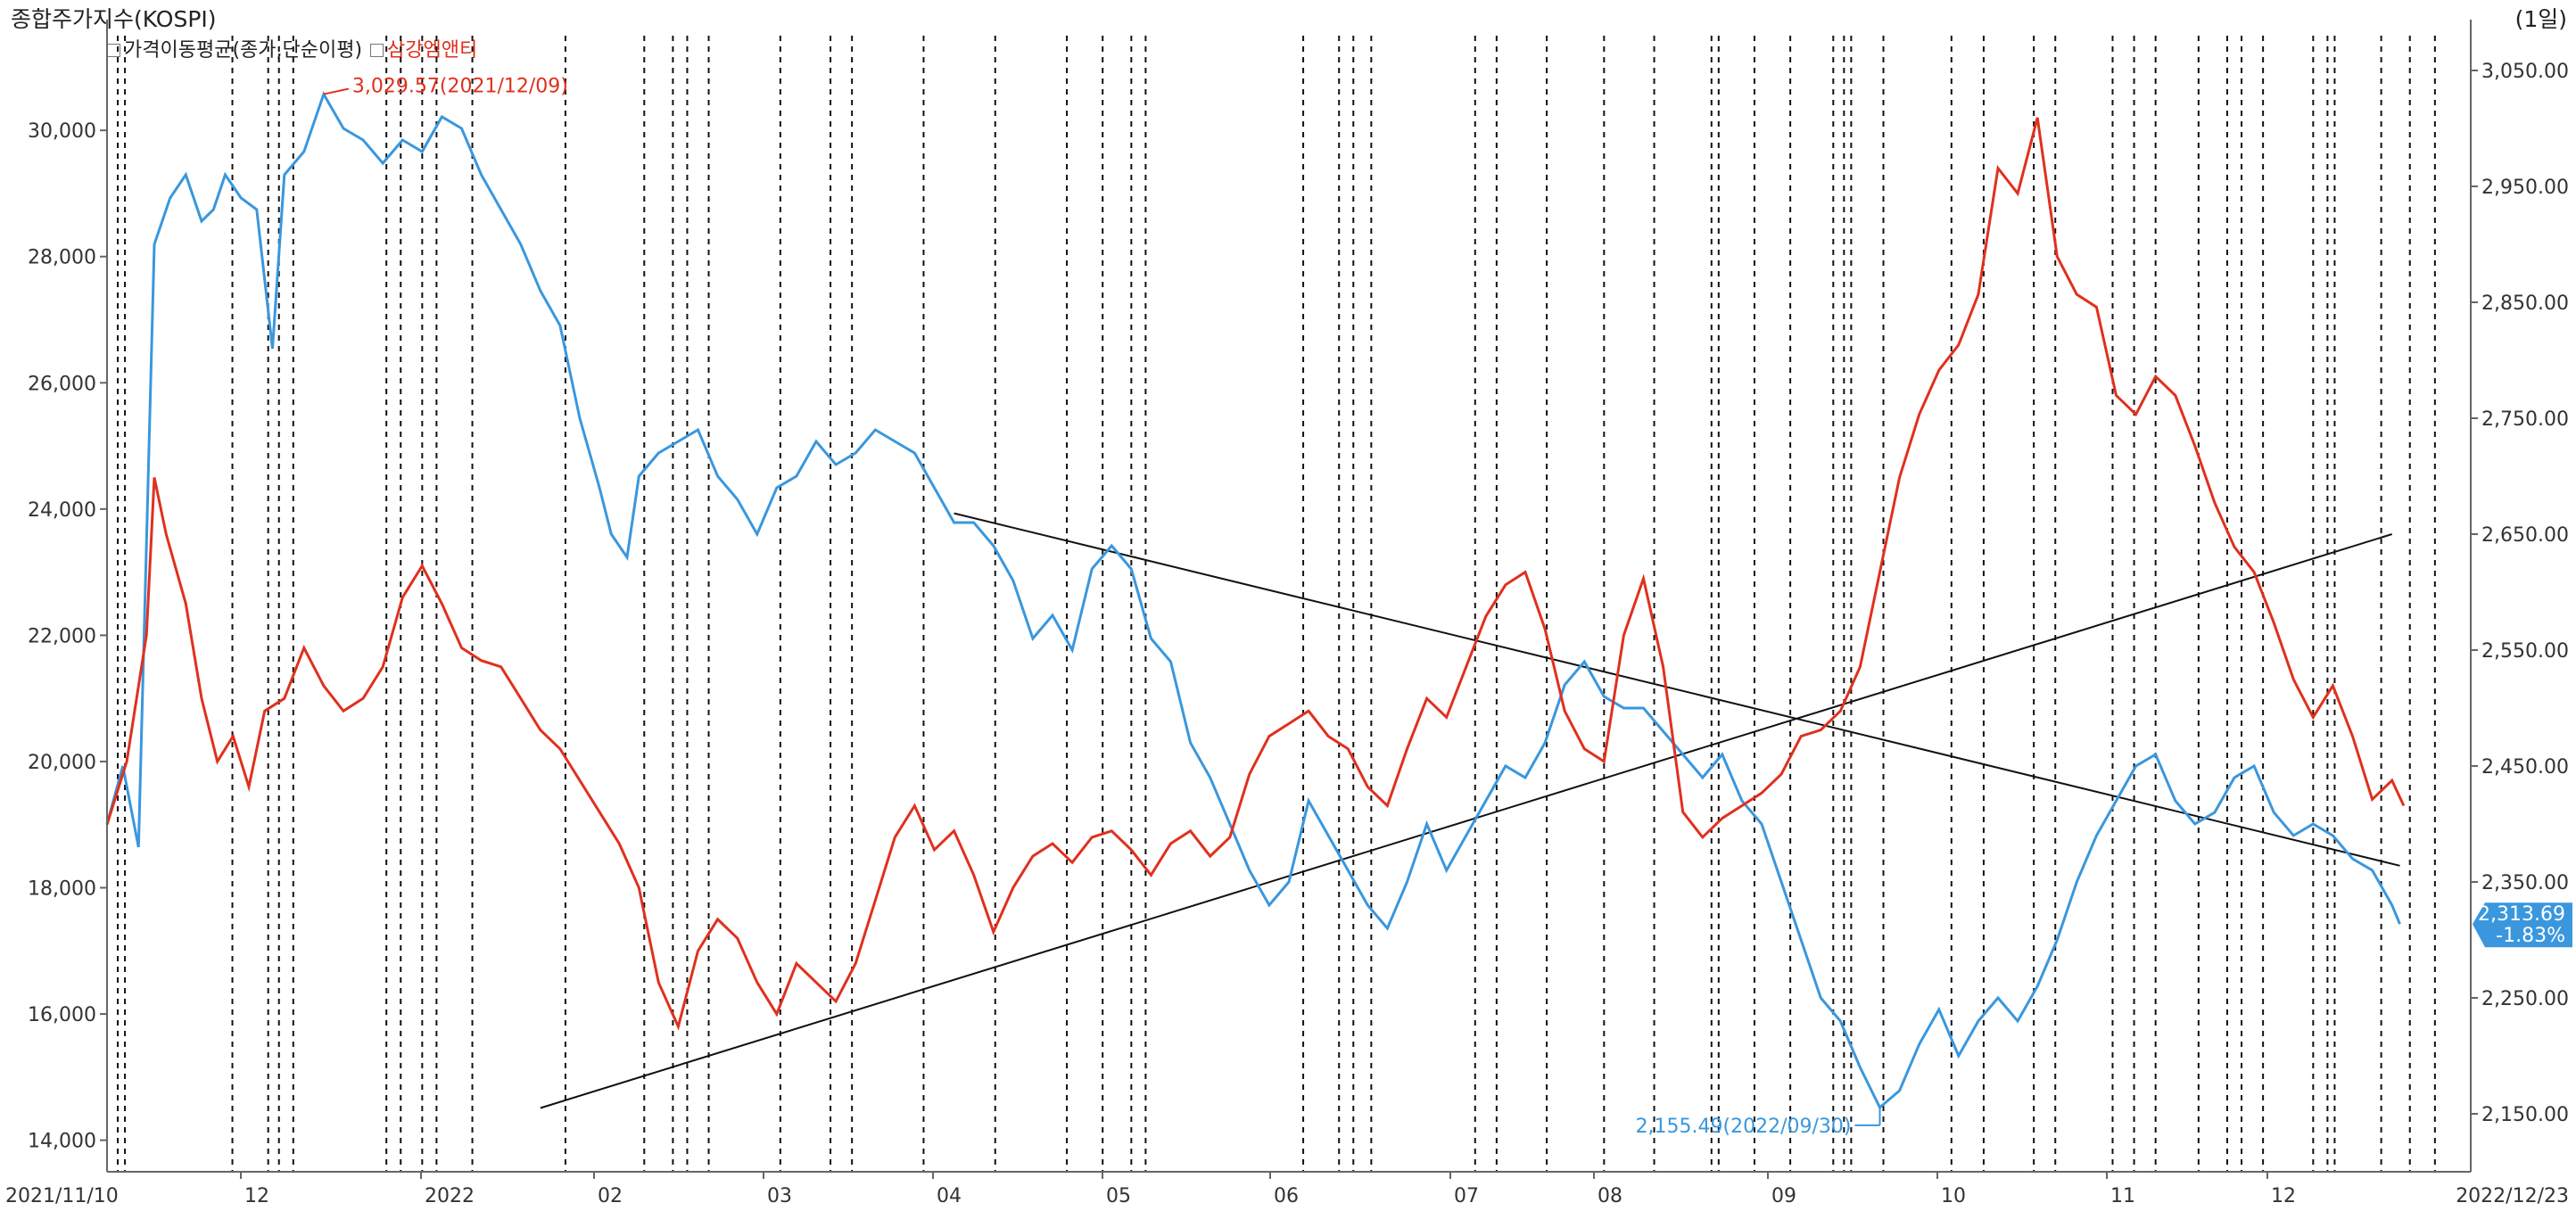 The image size is (2576, 1211). What do you see at coordinates (2525, 419) in the screenshot?
I see `right-axis-tick-label: 2,750.00` at bounding box center [2525, 419].